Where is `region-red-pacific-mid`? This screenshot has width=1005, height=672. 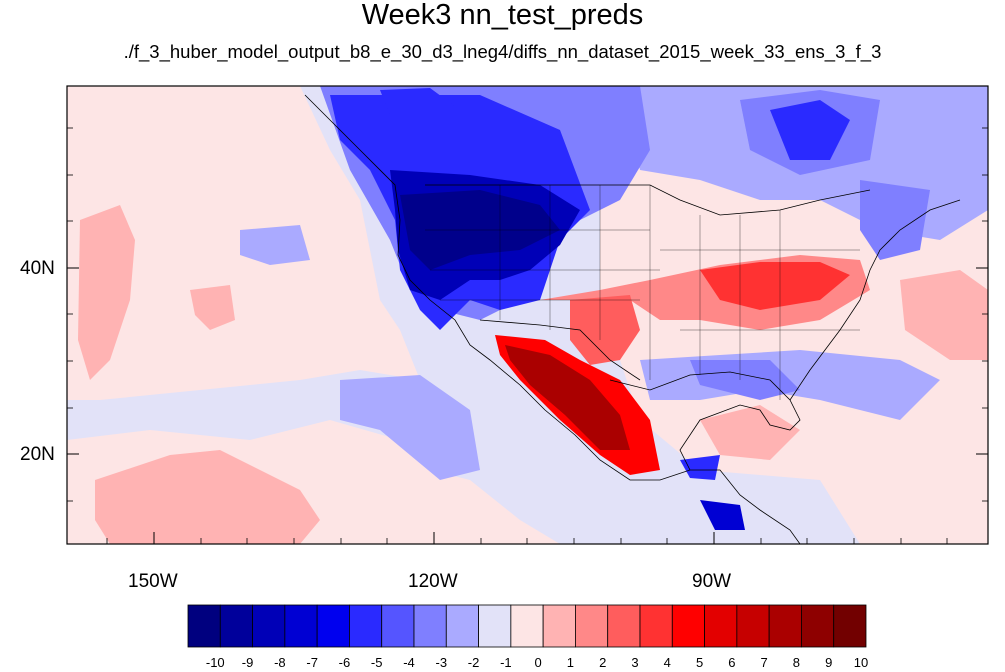
region-red-pacific-mid is located at coordinates (212, 307).